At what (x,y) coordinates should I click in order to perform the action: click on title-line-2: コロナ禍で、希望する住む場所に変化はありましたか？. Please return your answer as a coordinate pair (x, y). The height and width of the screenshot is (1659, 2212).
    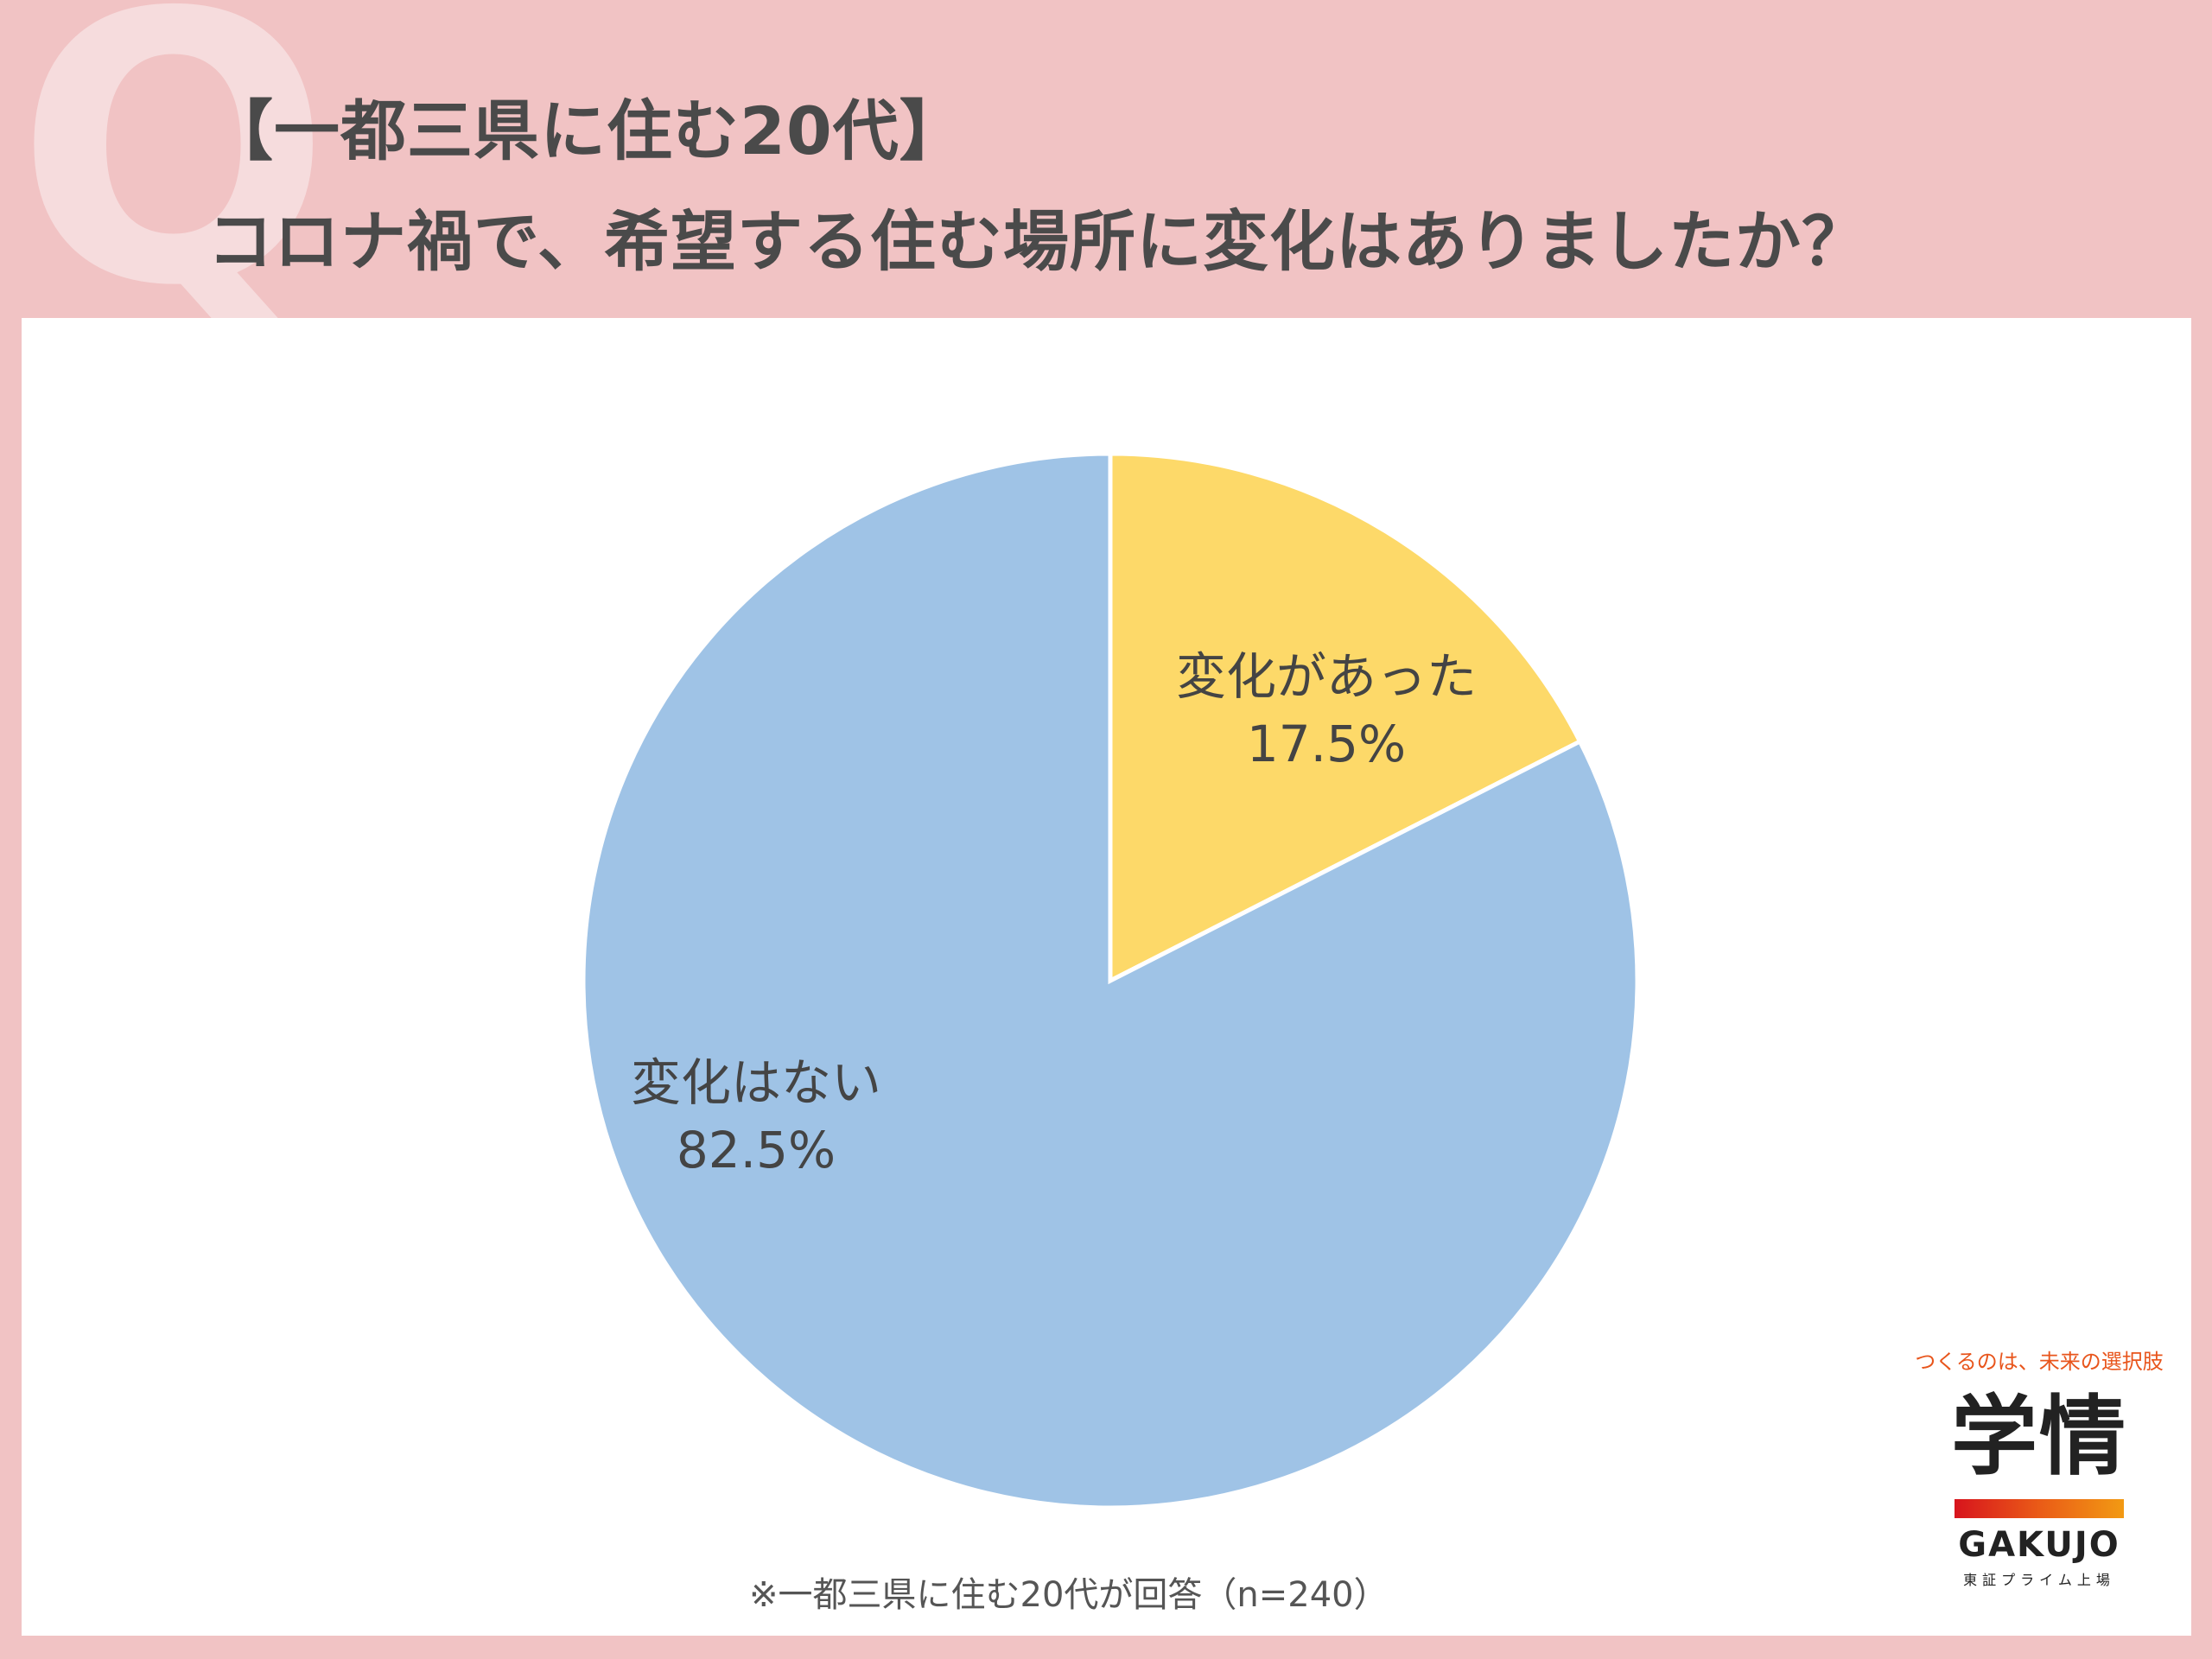
    Looking at the image, I should click on (1037, 241).